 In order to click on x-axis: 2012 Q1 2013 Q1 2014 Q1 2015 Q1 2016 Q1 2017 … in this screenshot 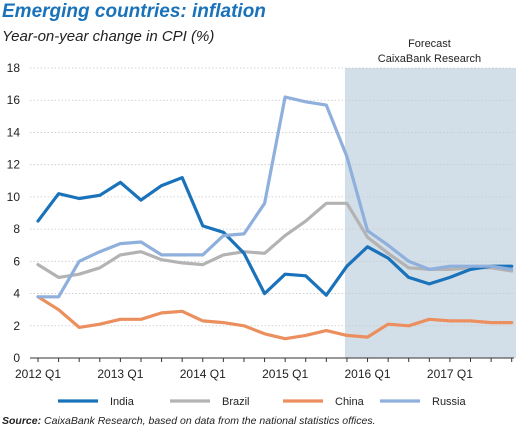, I will do `click(264, 369)`.